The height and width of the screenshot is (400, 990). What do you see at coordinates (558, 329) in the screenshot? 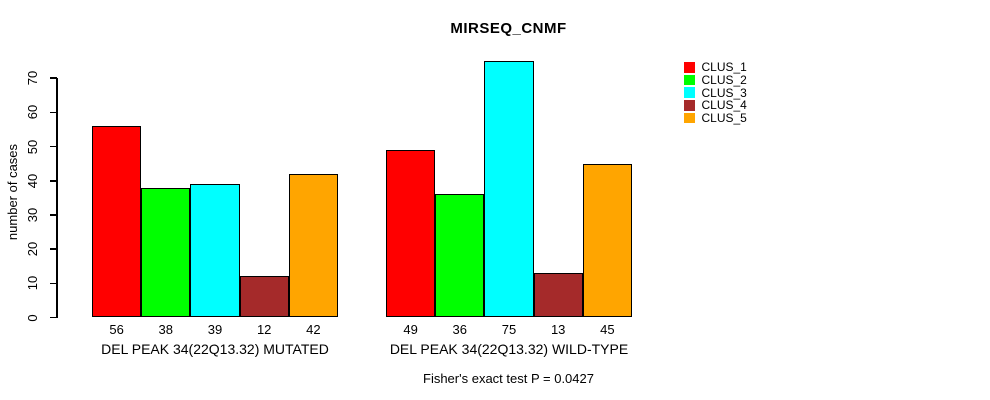
I see `bar-value-label: 13` at bounding box center [558, 329].